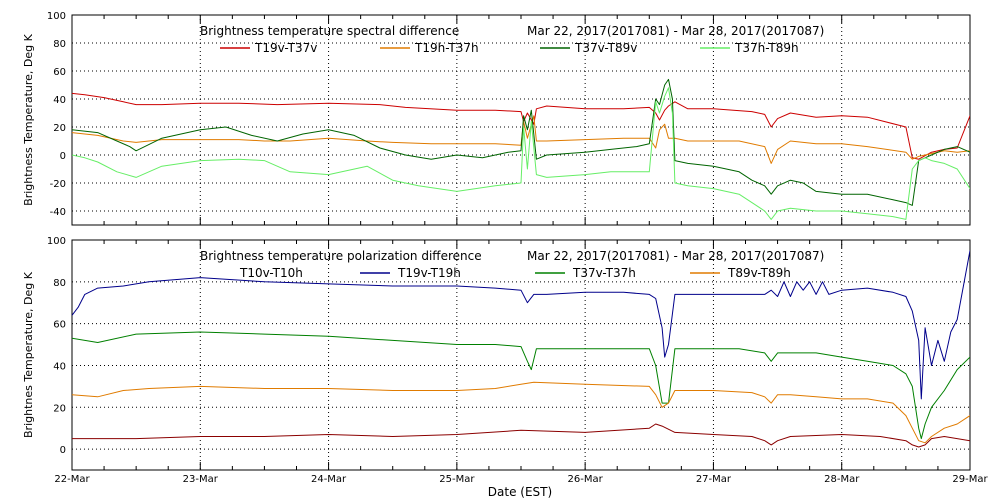 The height and width of the screenshot is (500, 1000). Describe the element at coordinates (446, 48) in the screenshot. I see `legend-label: T19h-T37h` at that location.